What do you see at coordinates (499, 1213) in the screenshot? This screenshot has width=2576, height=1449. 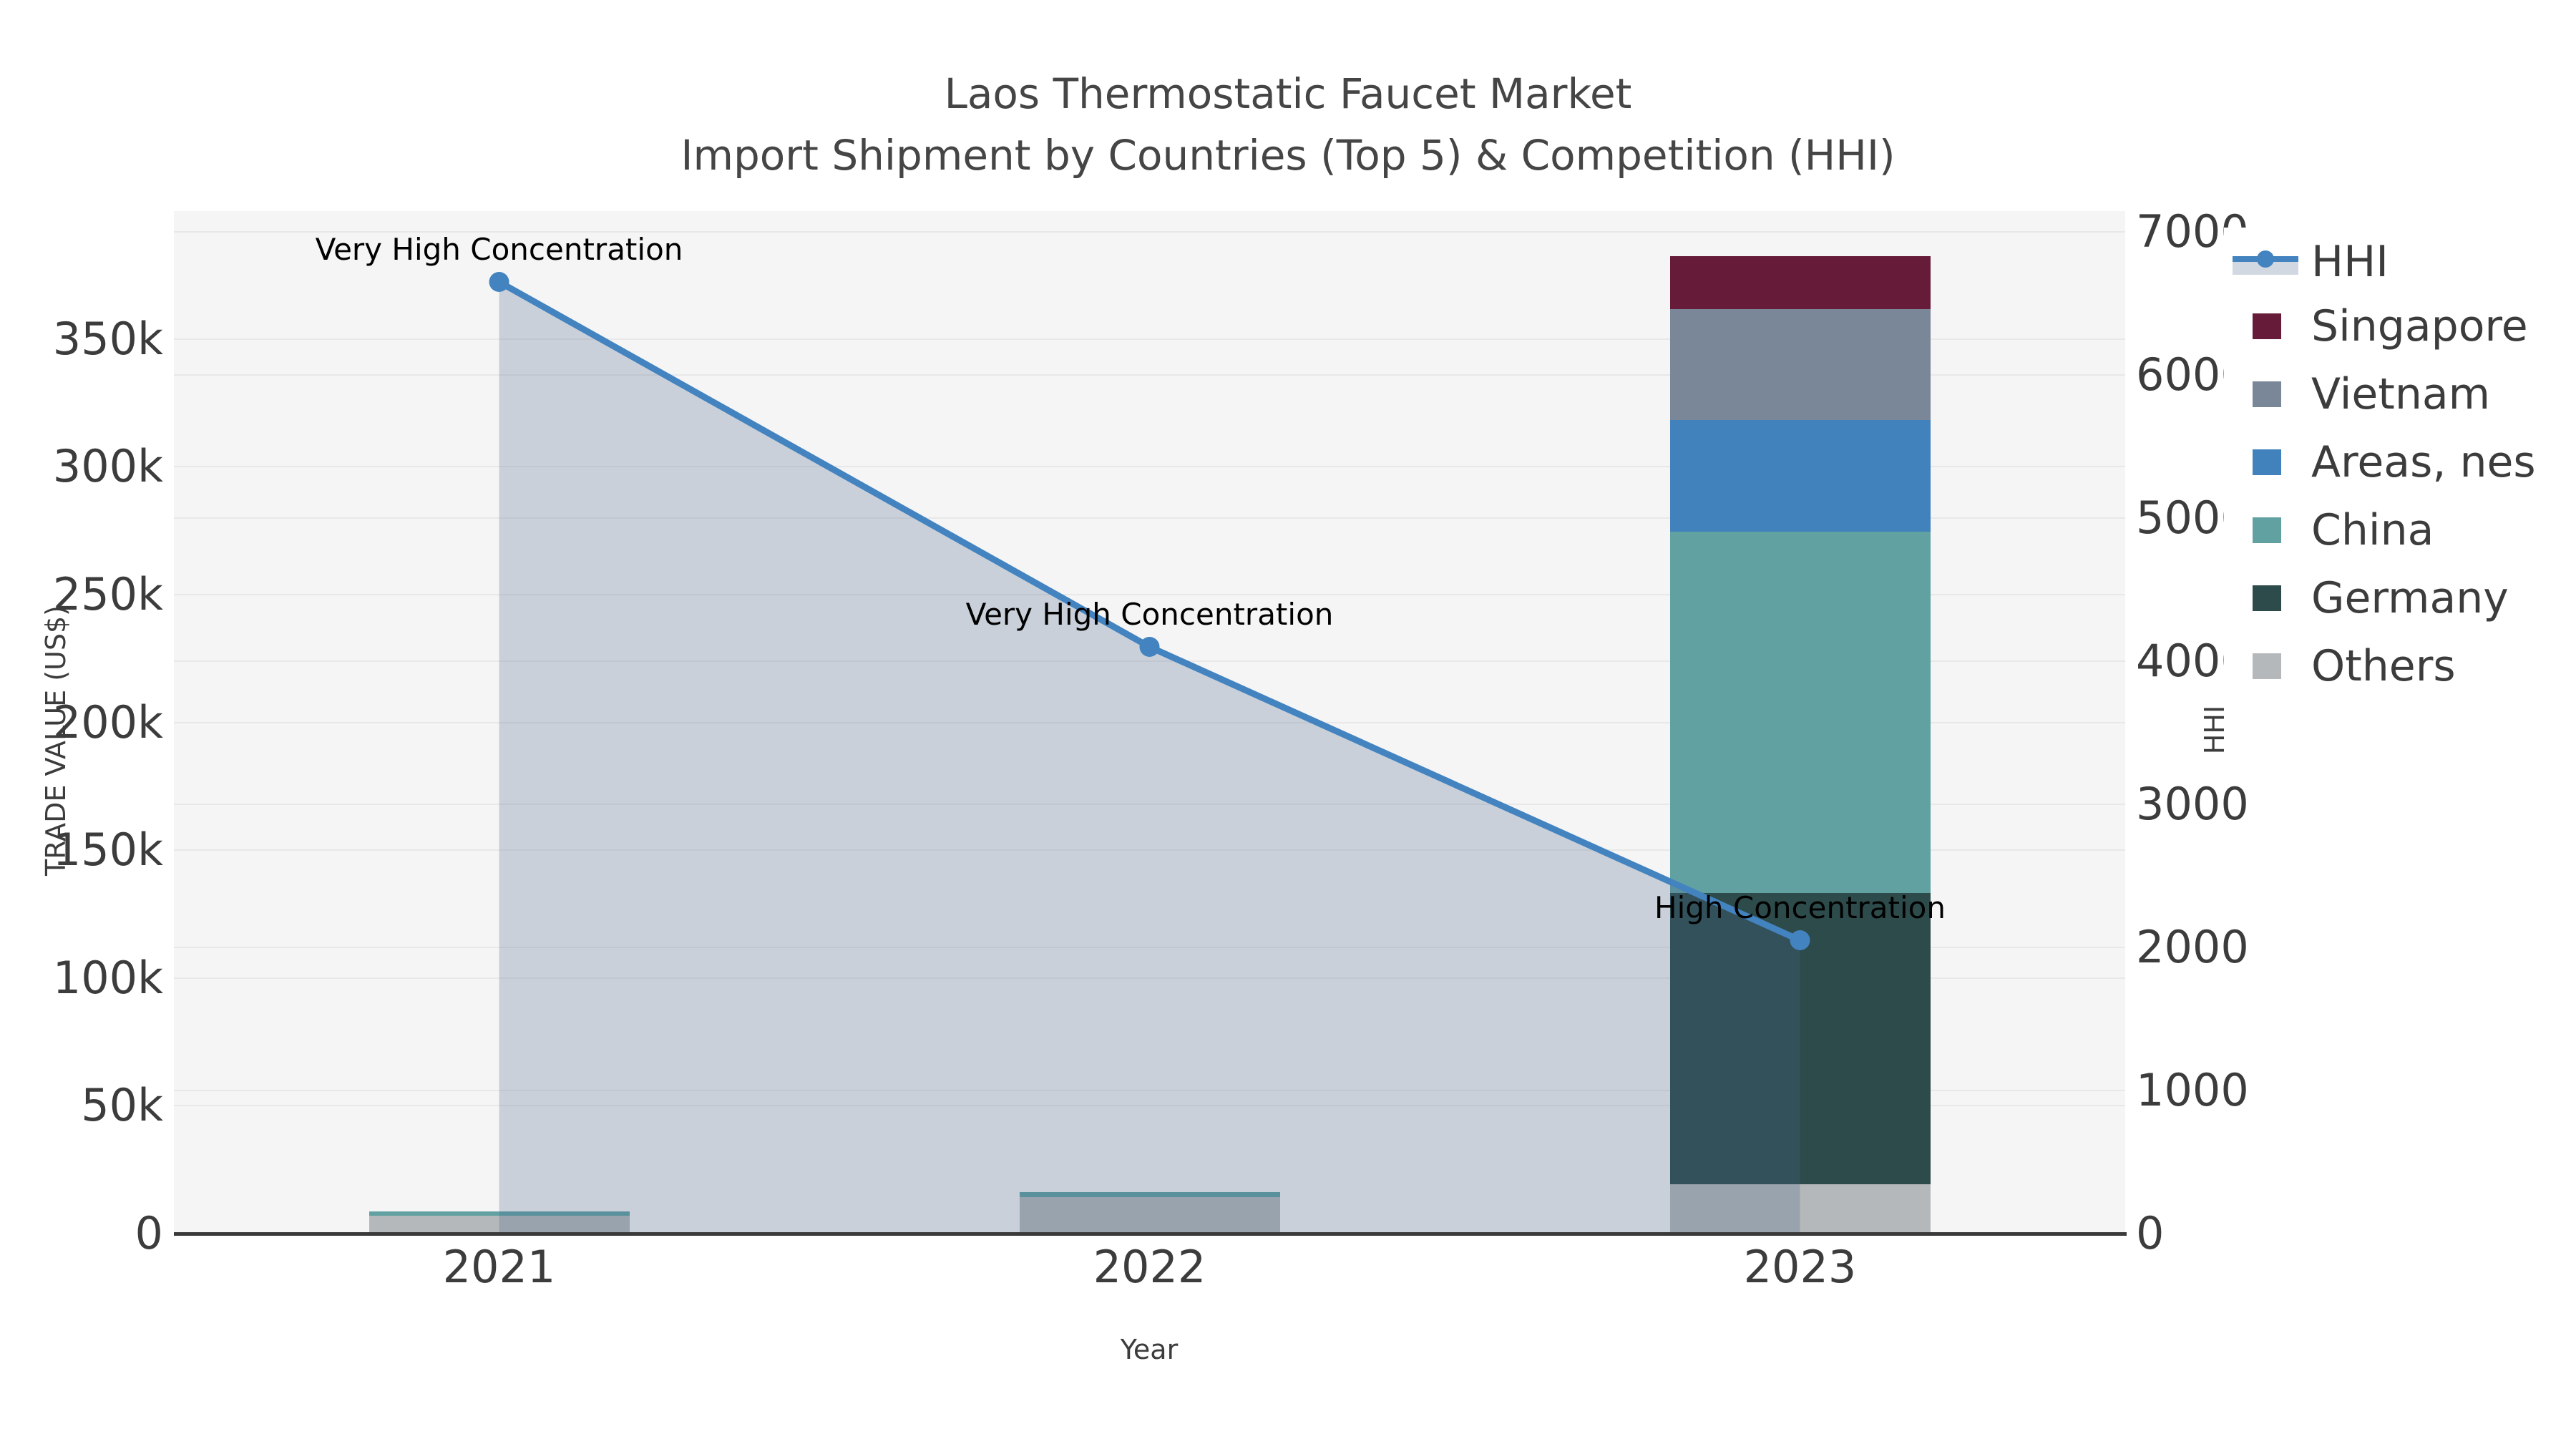 I see `bar-segment-china-2021` at bounding box center [499, 1213].